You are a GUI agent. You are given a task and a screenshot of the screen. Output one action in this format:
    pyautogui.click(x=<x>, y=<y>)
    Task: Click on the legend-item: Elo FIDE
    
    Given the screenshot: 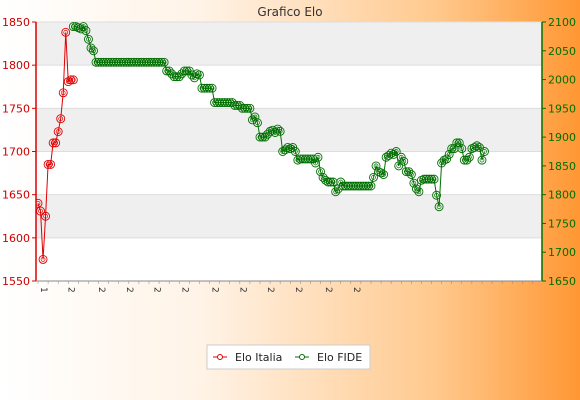 What is the action you would take?
    pyautogui.click(x=328, y=357)
    